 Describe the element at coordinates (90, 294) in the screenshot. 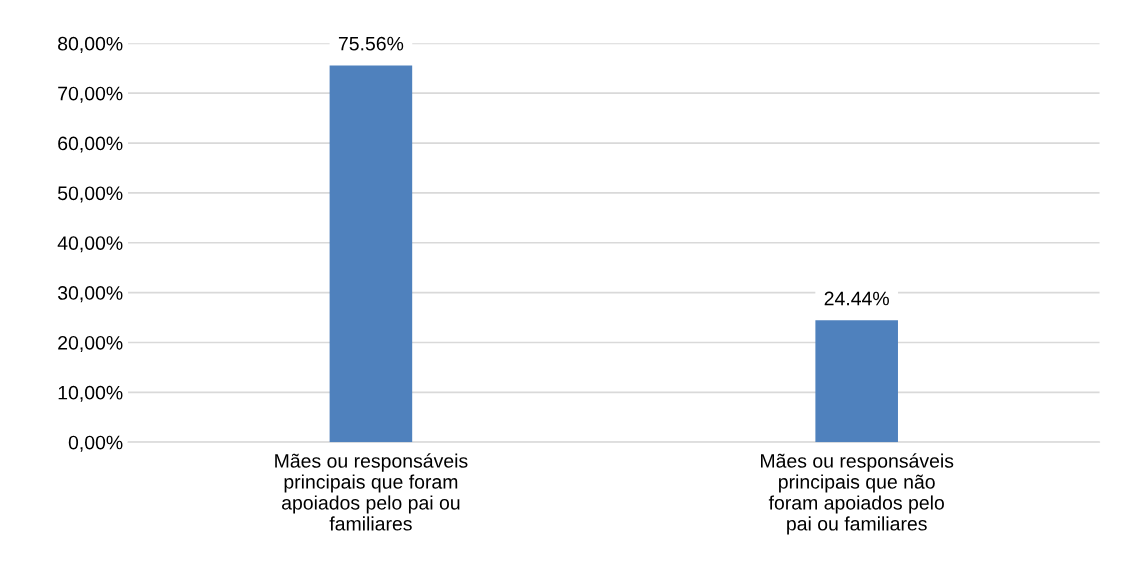

I see `y-tick-label: 30,00%` at that location.